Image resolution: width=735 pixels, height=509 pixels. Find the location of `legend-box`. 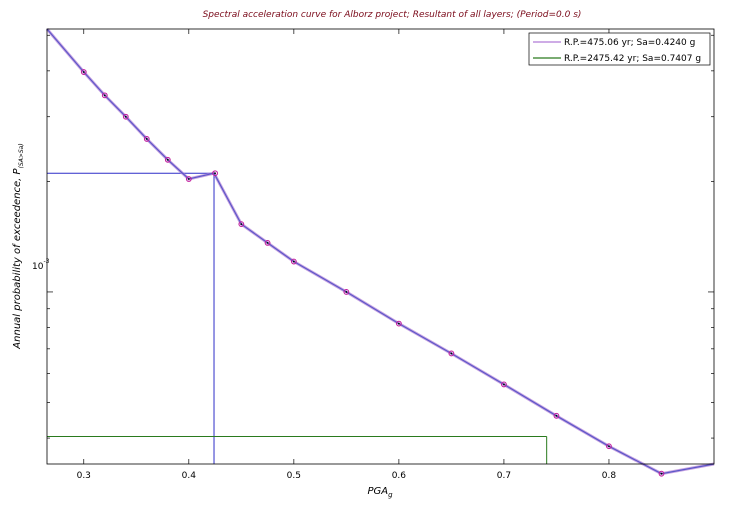

legend-box is located at coordinates (619, 49).